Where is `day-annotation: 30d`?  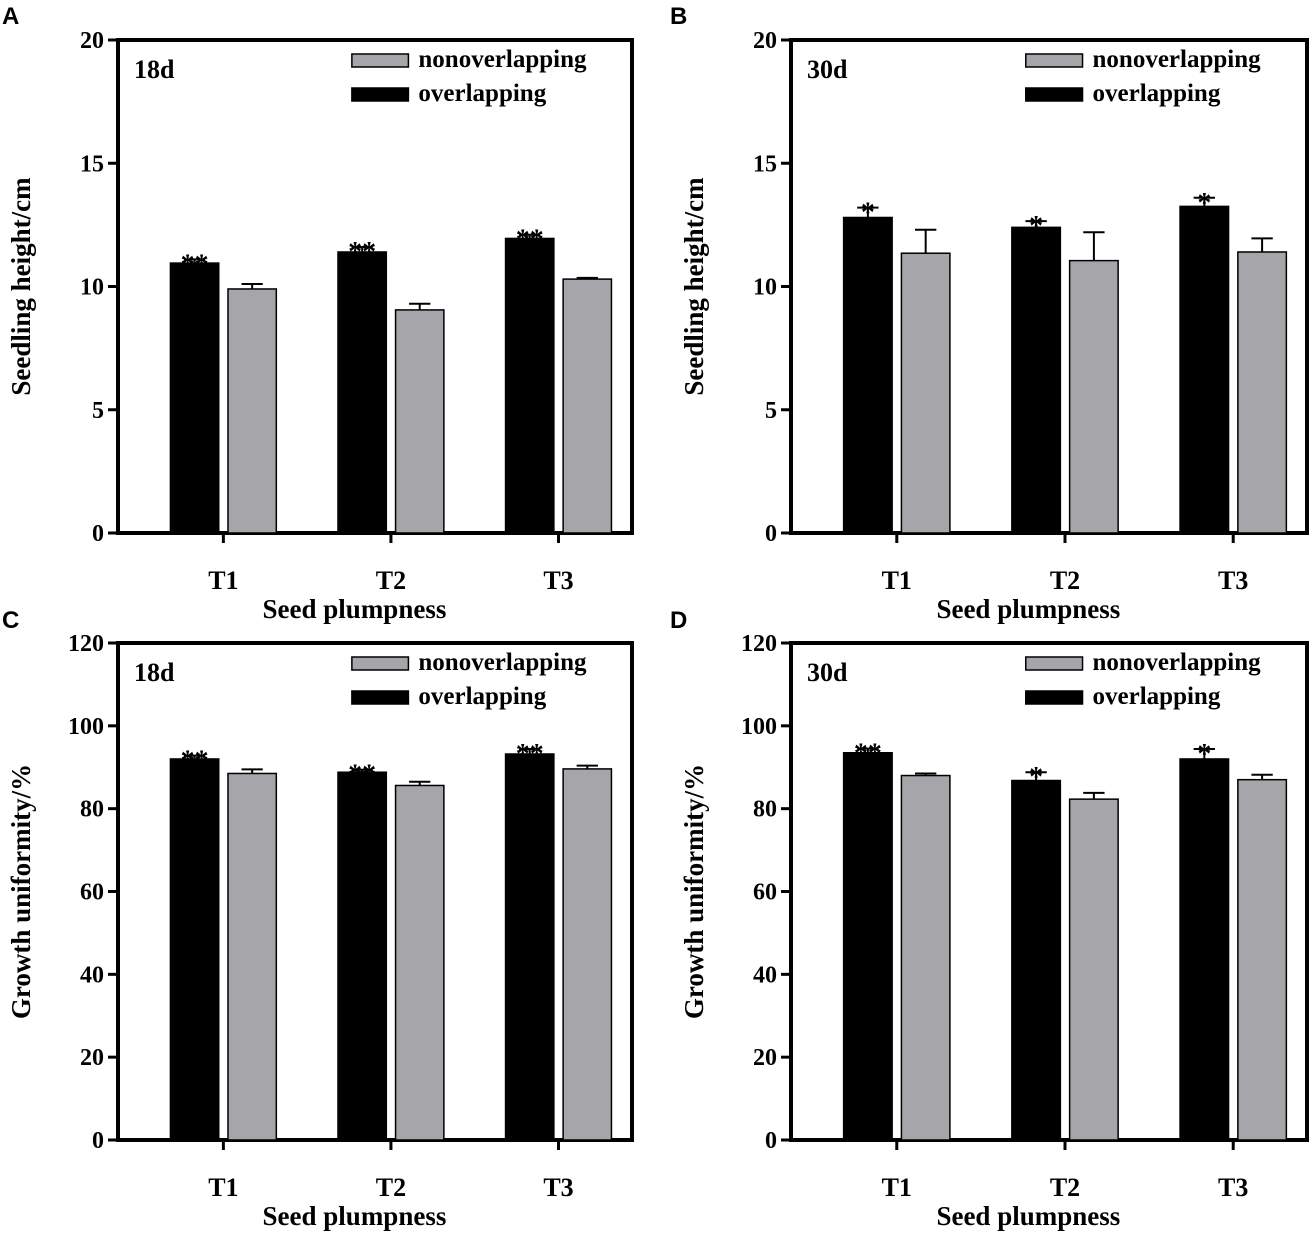
day-annotation: 30d is located at coordinates (827, 672).